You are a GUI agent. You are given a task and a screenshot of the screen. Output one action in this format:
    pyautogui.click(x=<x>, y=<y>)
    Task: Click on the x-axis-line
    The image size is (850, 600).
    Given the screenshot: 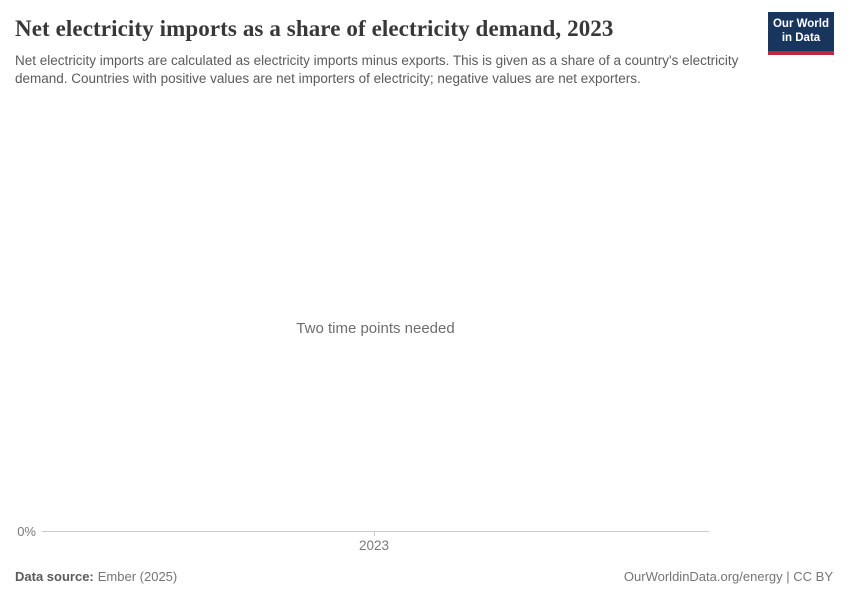 What is the action you would take?
    pyautogui.click(x=375, y=531)
    